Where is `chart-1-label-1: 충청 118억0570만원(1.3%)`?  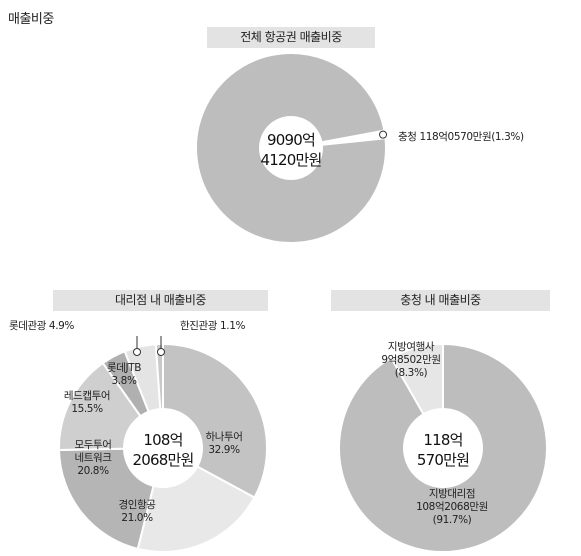 chart-1-label-1: 충청 118억0570만원(1.3%) is located at coordinates (461, 137).